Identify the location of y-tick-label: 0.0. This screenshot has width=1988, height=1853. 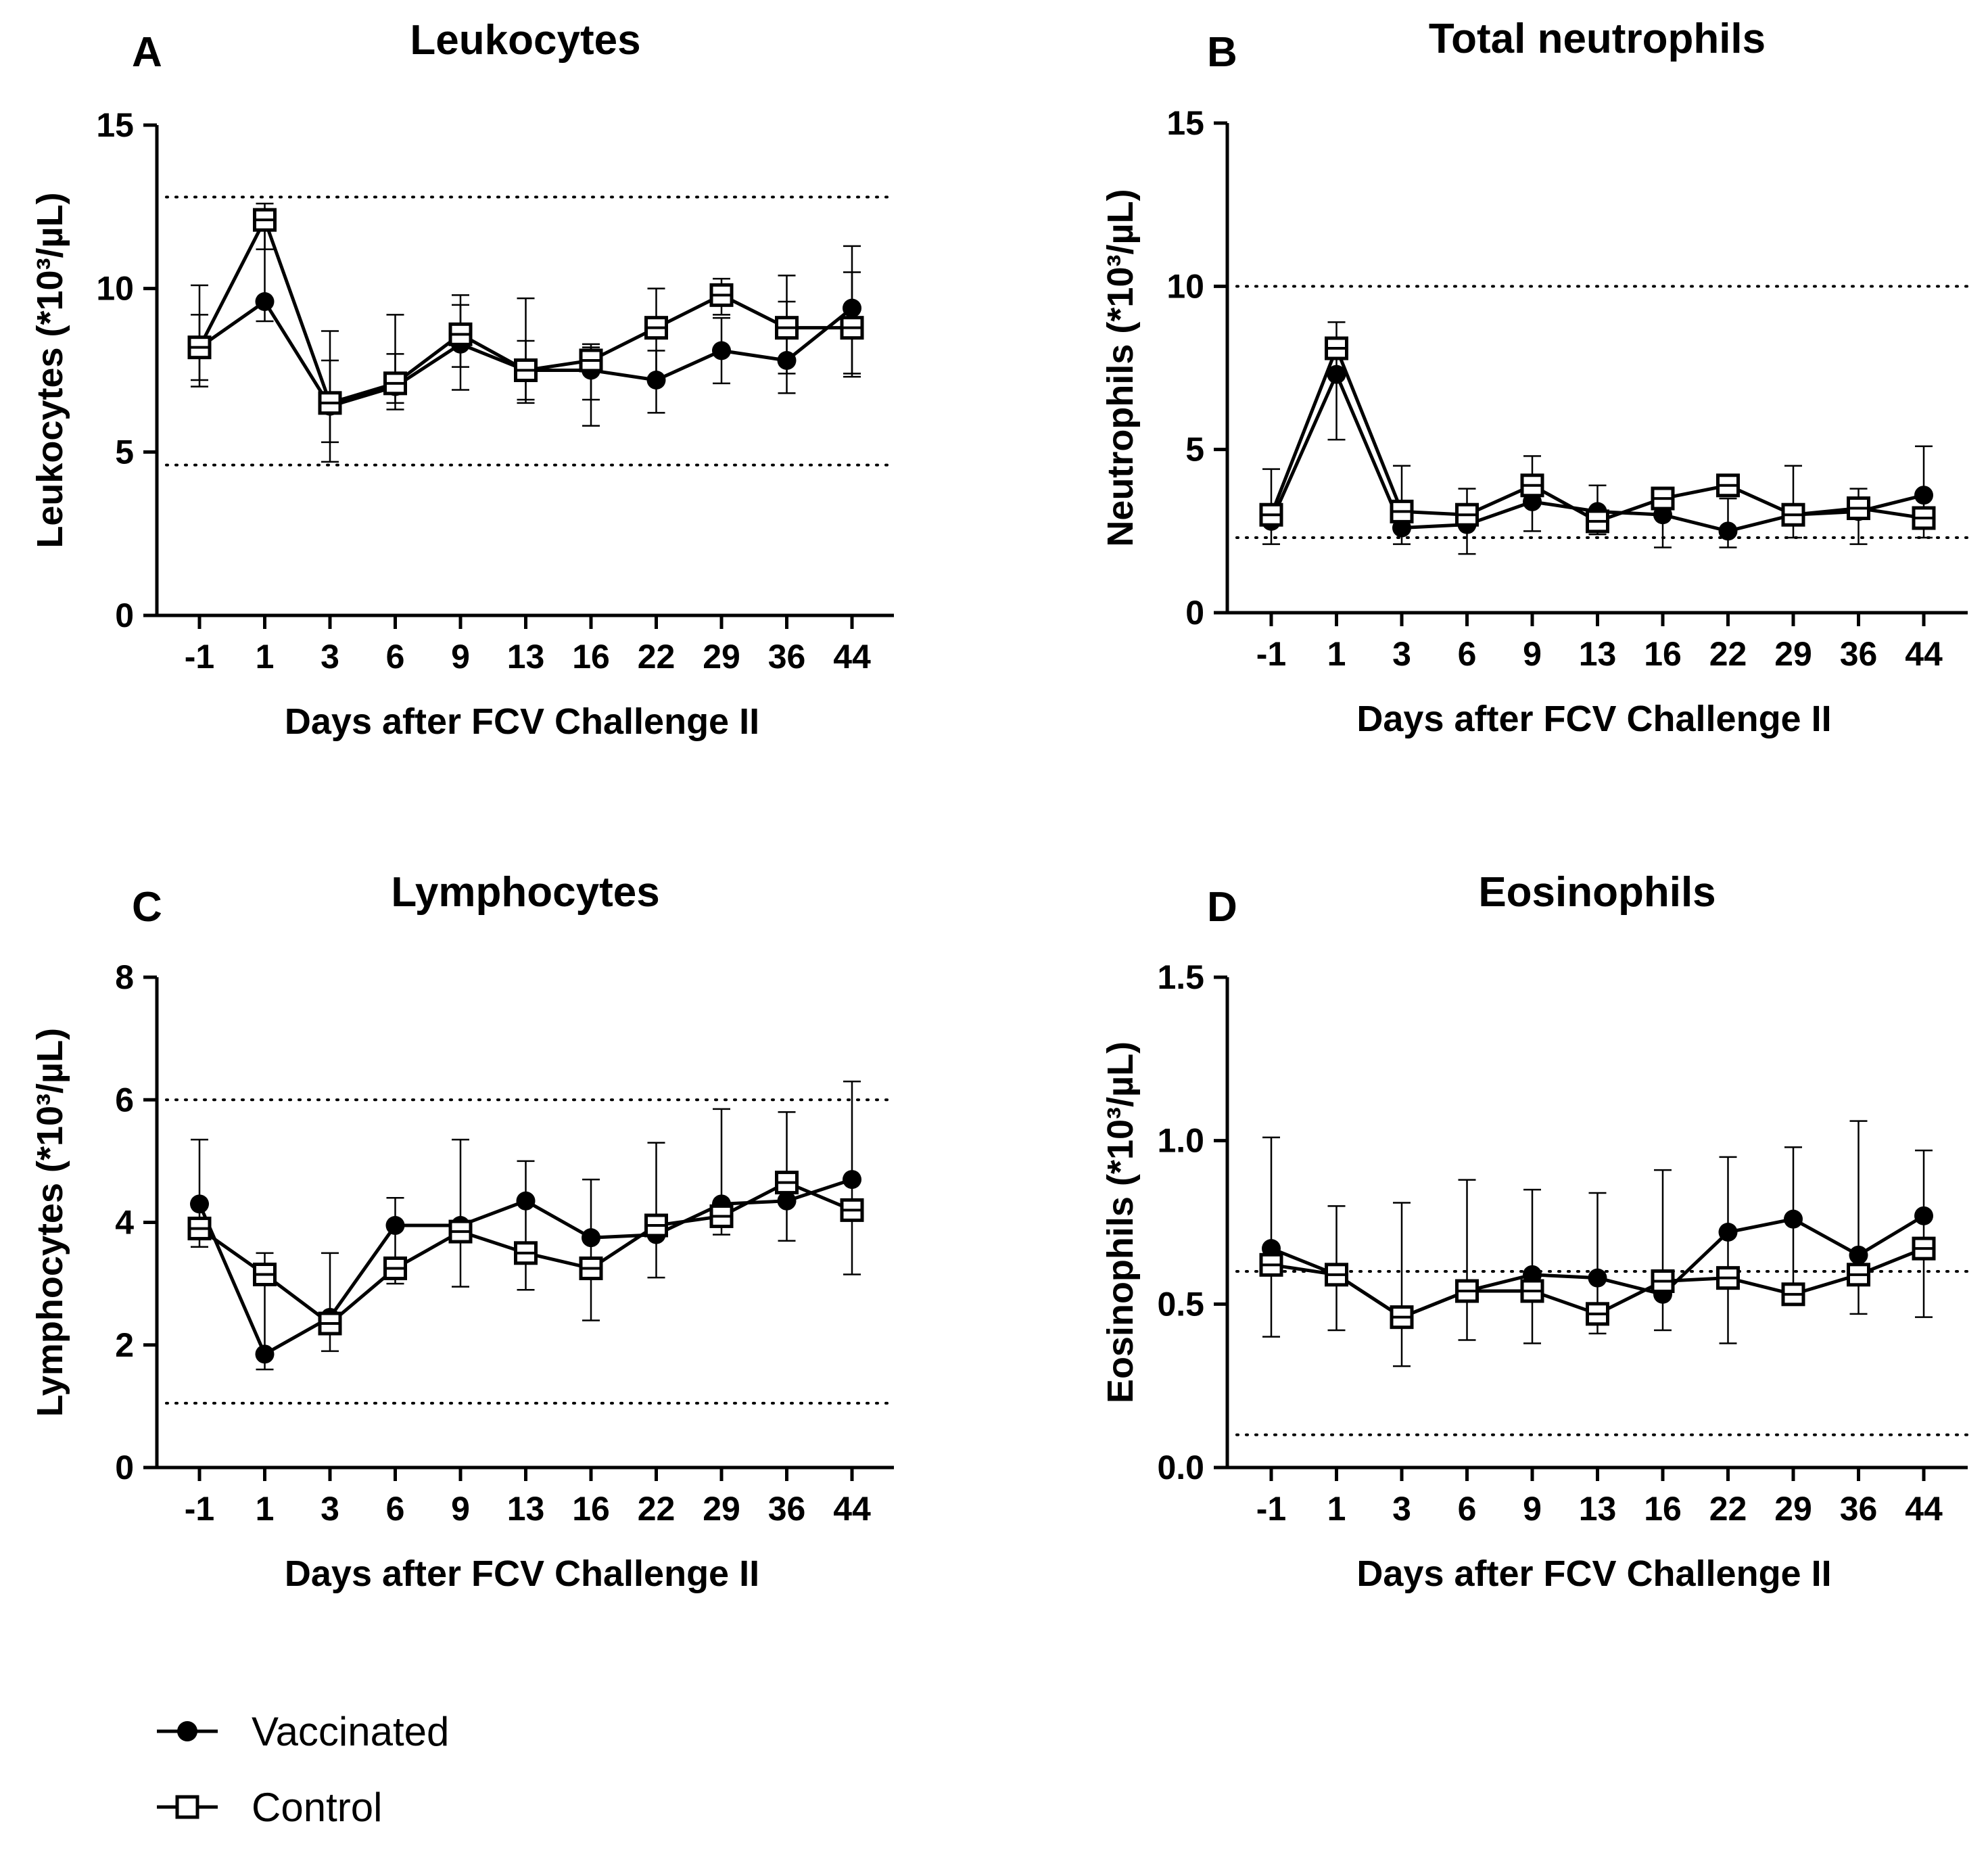
(1181, 1467).